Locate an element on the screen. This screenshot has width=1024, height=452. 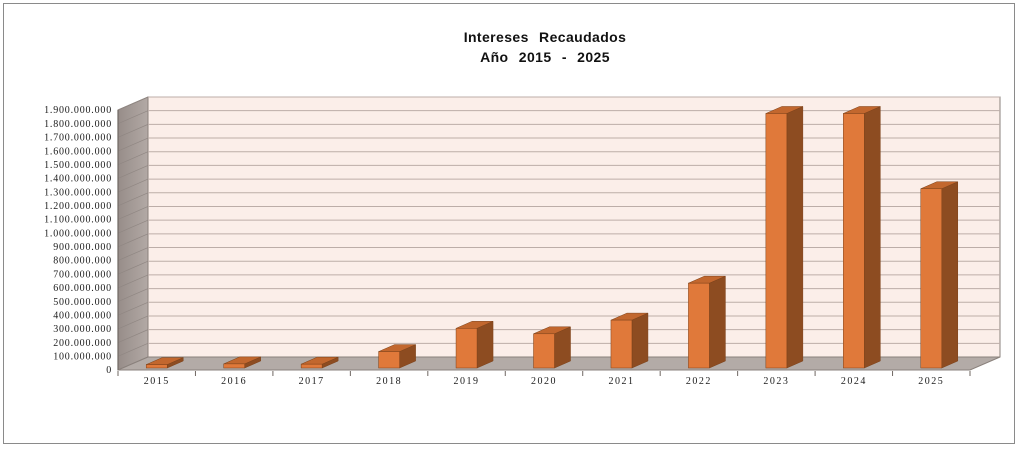
bar-2023 is located at coordinates (784, 237).